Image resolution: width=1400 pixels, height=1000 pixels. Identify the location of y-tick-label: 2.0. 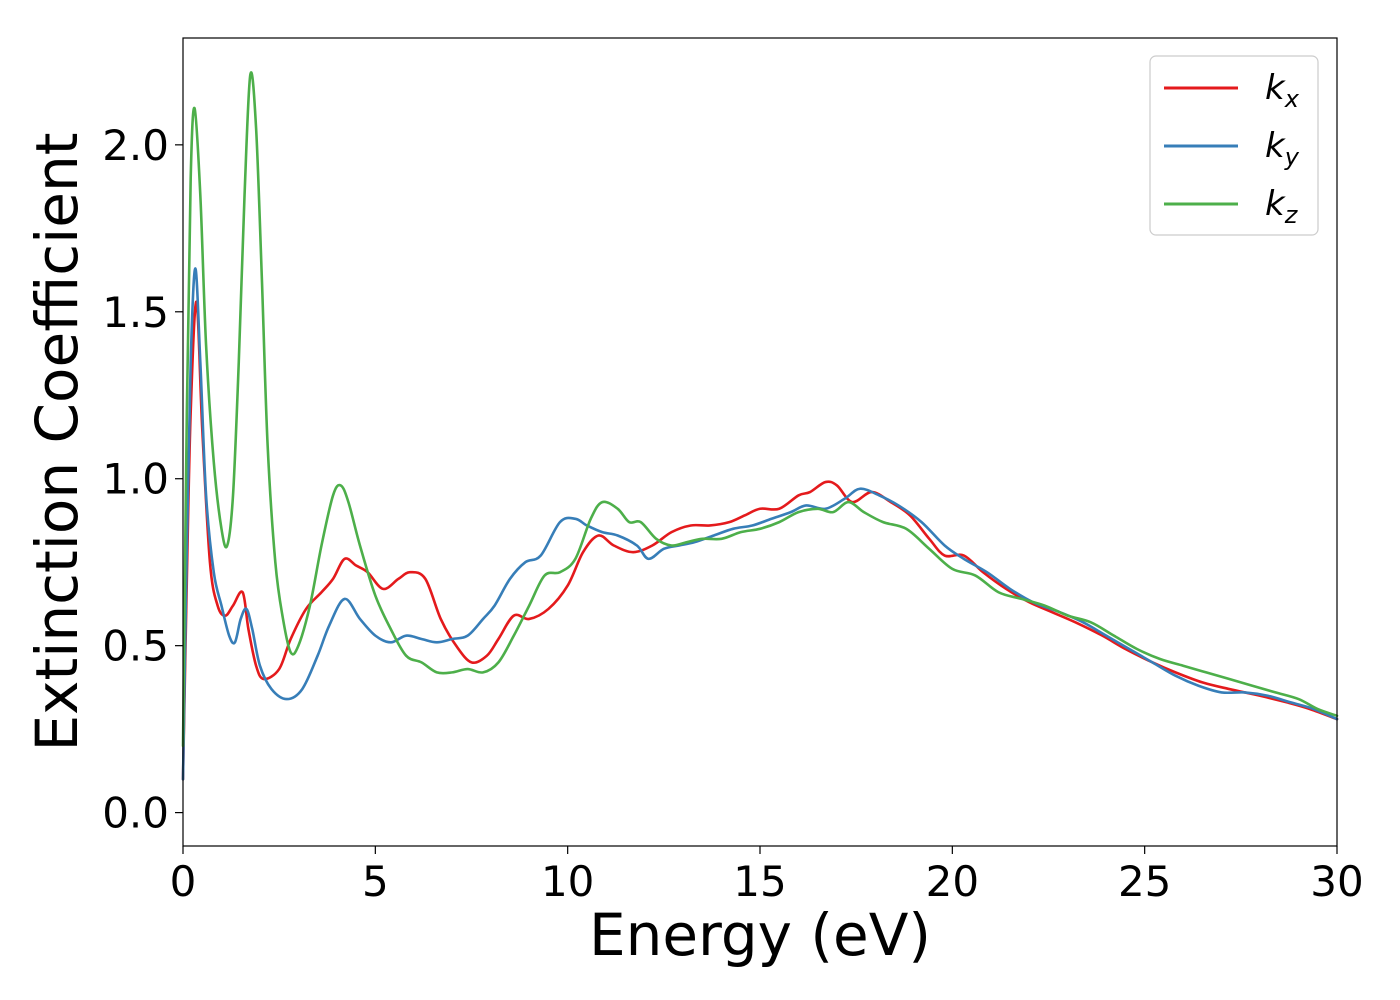
(135, 145).